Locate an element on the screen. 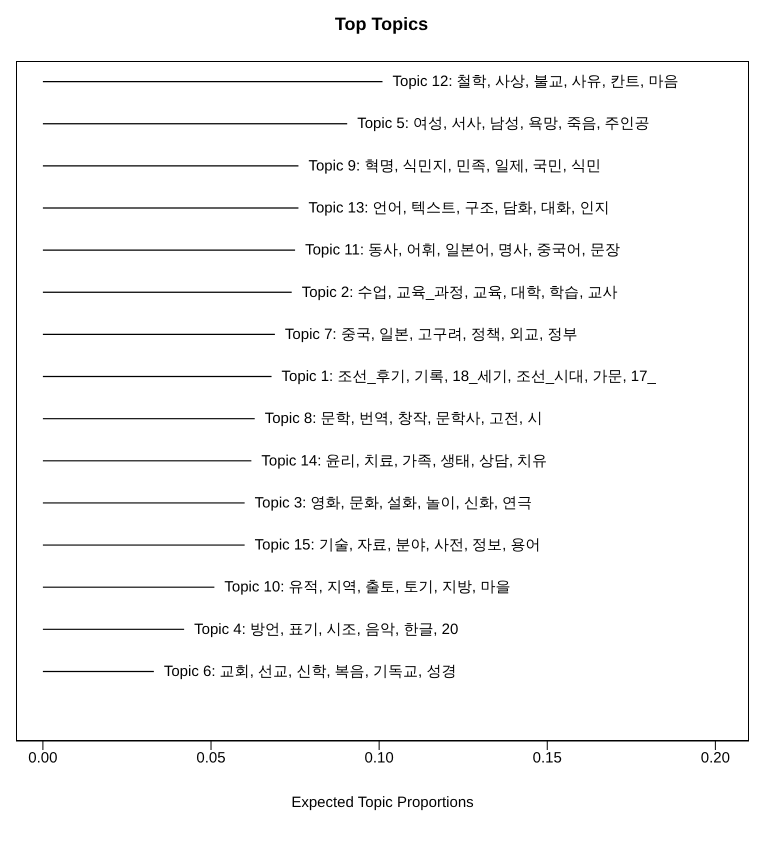 The width and height of the screenshot is (763, 848). x-tick-label: 0.20 is located at coordinates (715, 758).